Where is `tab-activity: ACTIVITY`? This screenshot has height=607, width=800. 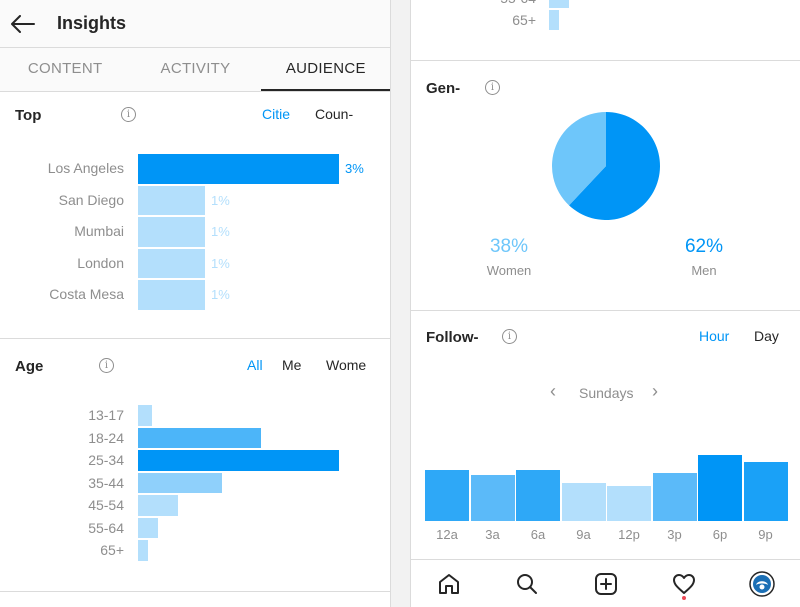 tab-activity: ACTIVITY is located at coordinates (195, 68).